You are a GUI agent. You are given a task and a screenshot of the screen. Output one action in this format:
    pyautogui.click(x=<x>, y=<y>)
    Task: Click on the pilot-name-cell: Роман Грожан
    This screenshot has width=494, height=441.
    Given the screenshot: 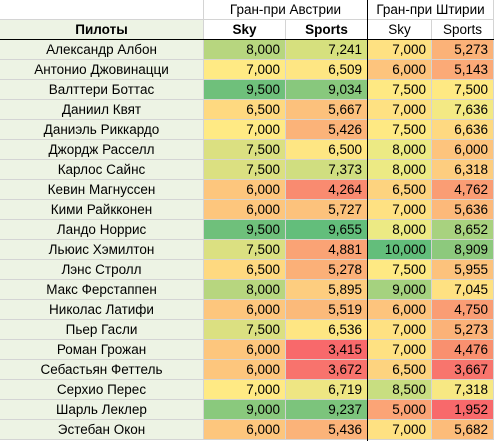 What is the action you would take?
    pyautogui.click(x=102, y=350)
    